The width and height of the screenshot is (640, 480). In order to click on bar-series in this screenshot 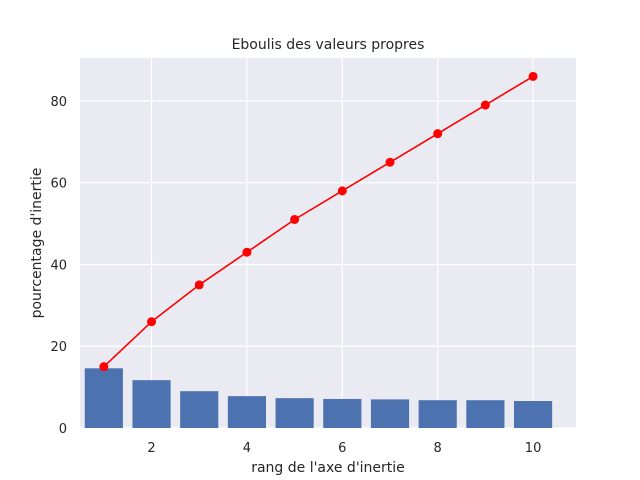, I will do `click(318, 398)`.